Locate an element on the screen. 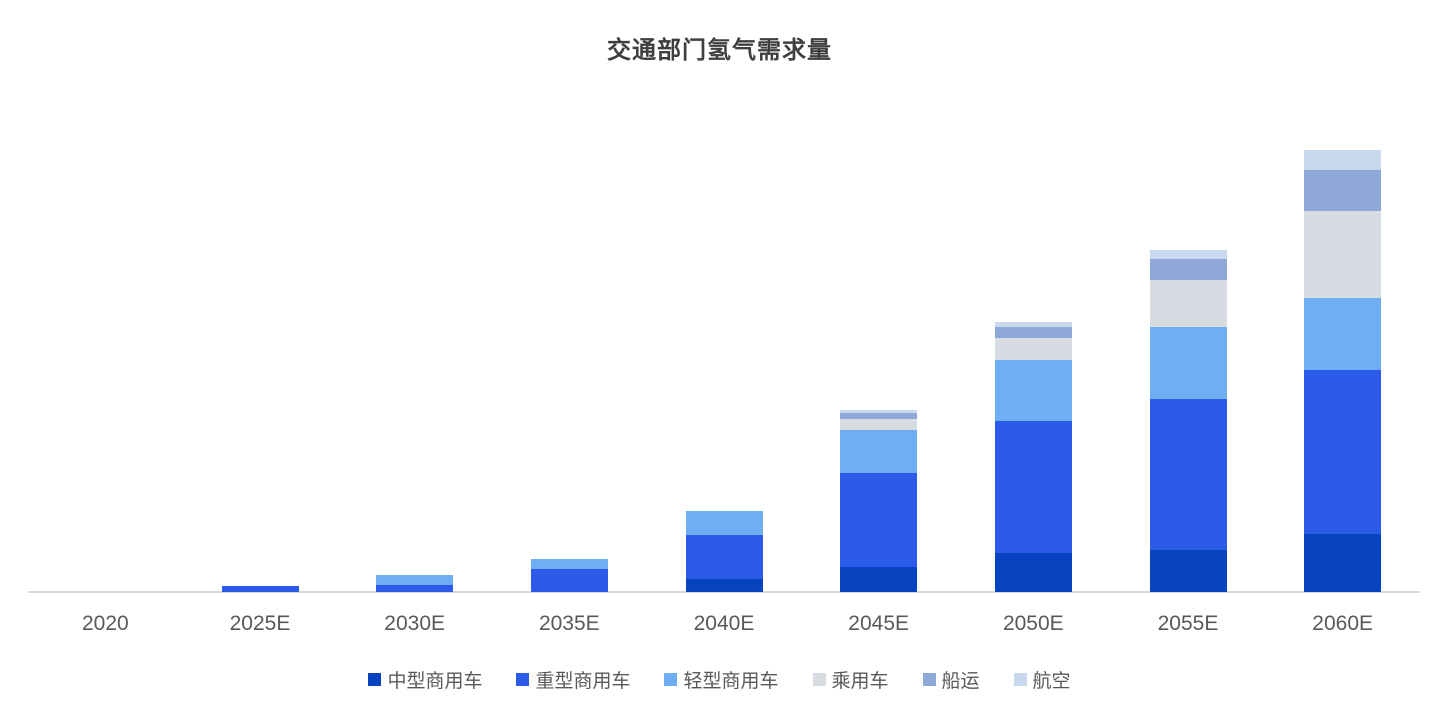  legend-label: 轻型商用车 is located at coordinates (731, 681).